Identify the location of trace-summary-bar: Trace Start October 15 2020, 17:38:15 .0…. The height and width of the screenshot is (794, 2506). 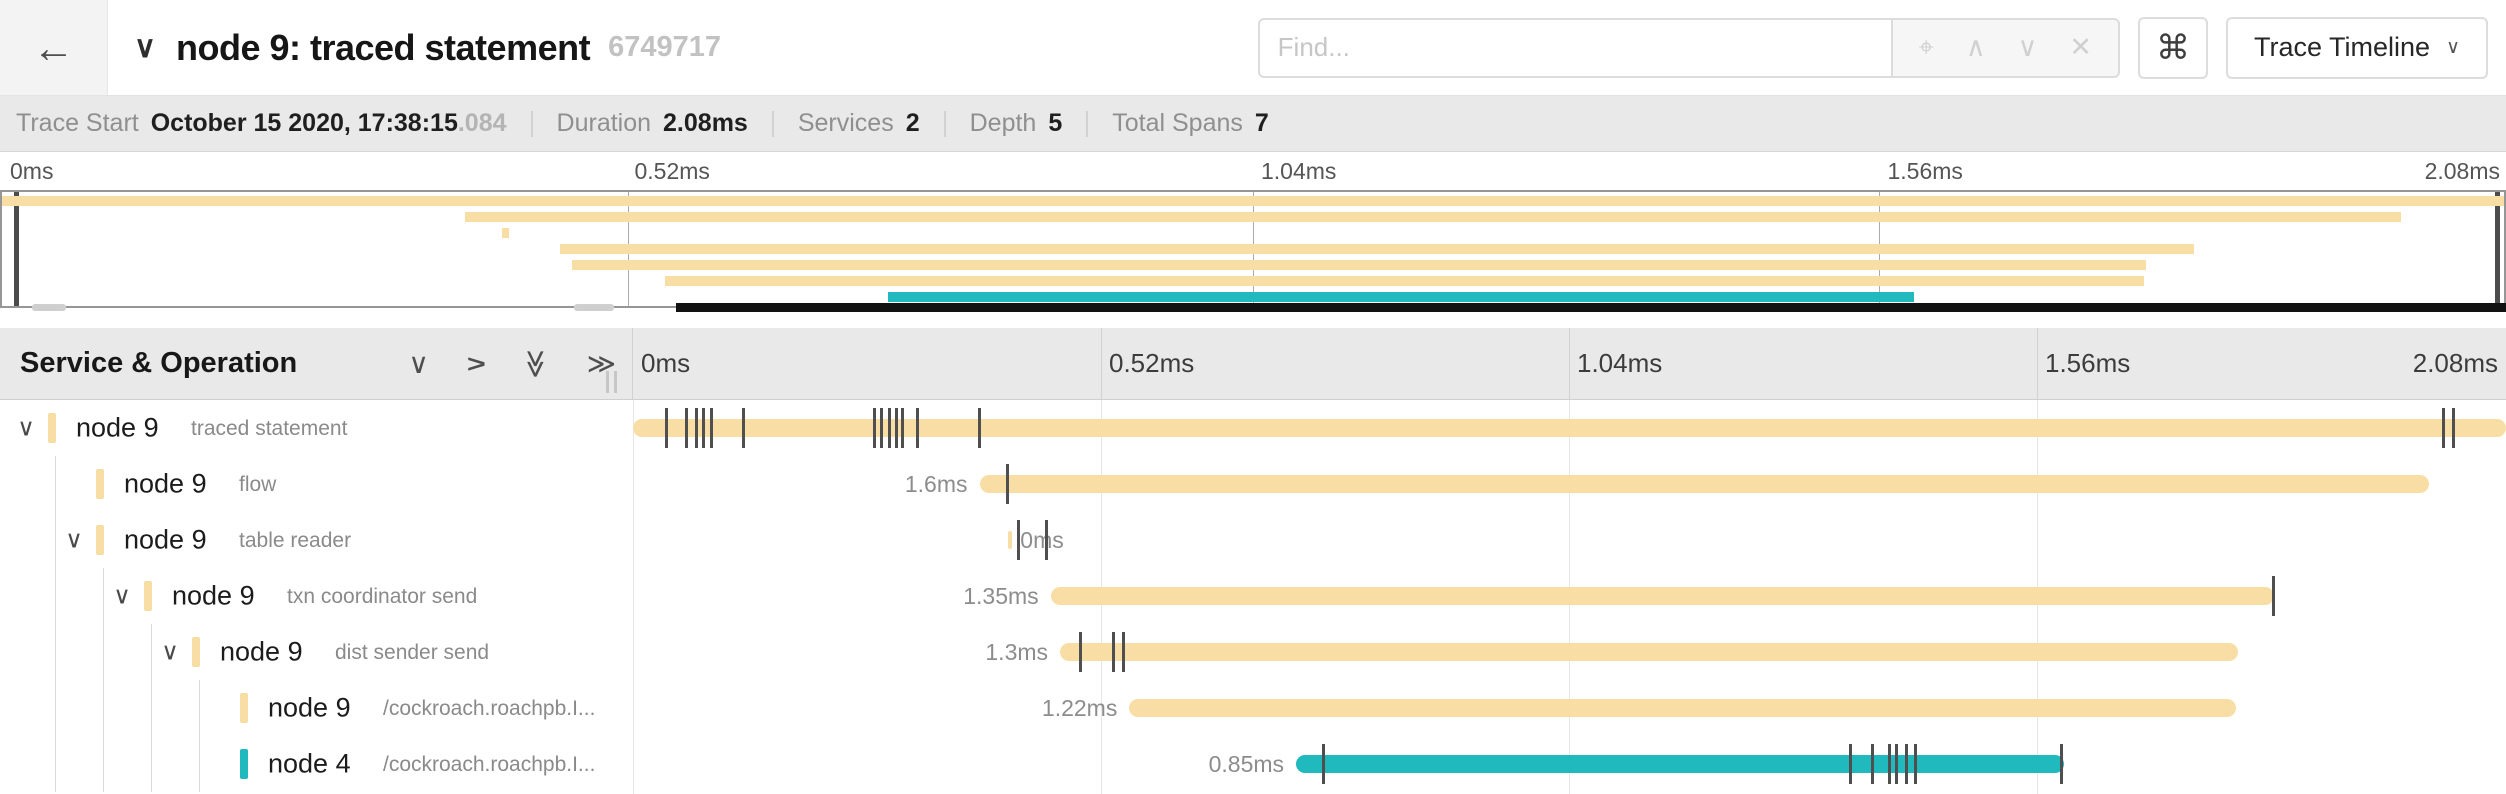
(1253, 124).